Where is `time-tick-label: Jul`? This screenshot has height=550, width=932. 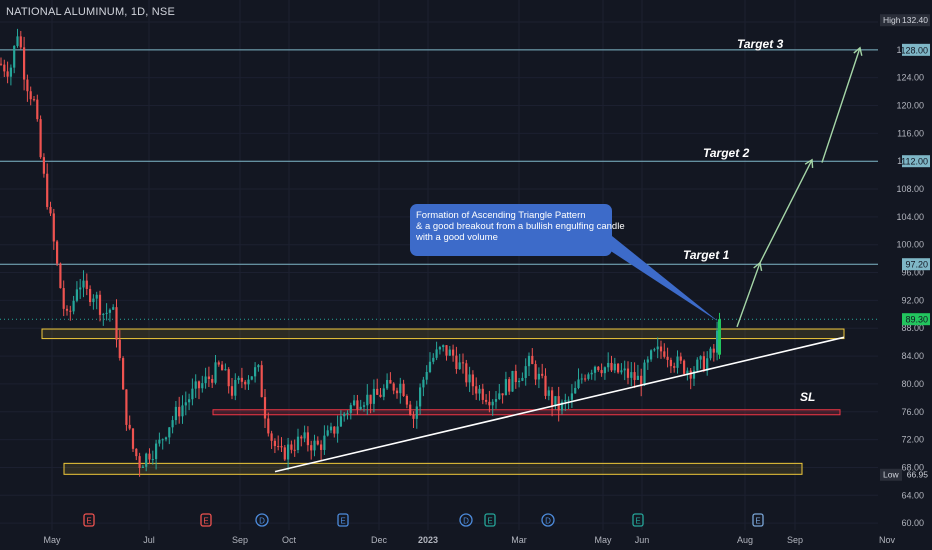 time-tick-label: Jul is located at coordinates (149, 540).